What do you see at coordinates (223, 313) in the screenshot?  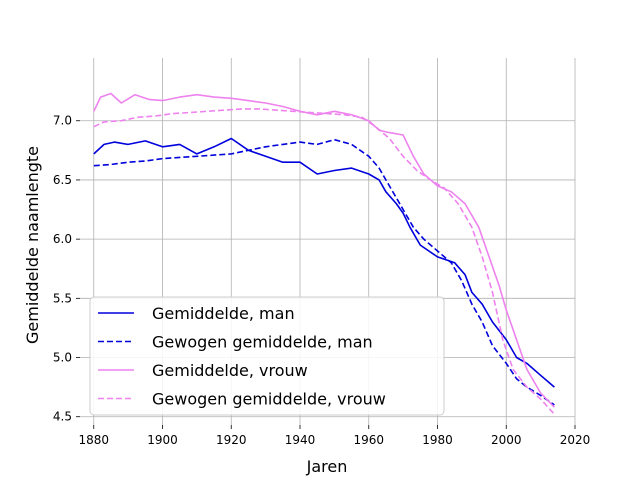 I see `legend-label: Gemiddelde, man` at bounding box center [223, 313].